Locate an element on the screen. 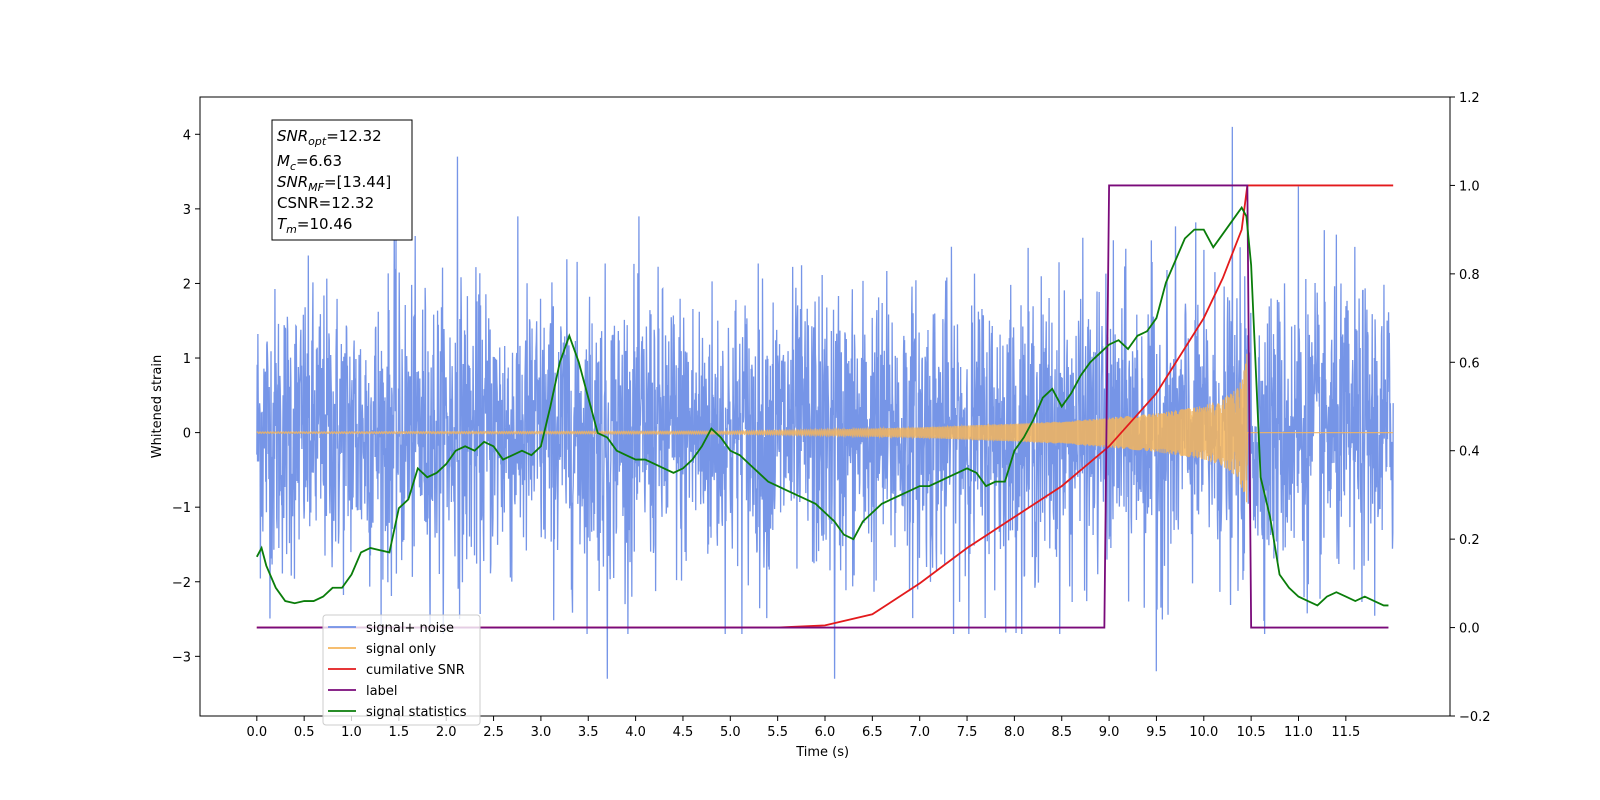 Image resolution: width=1600 pixels, height=800 pixels. x-tick-label: 7.5 is located at coordinates (967, 732).